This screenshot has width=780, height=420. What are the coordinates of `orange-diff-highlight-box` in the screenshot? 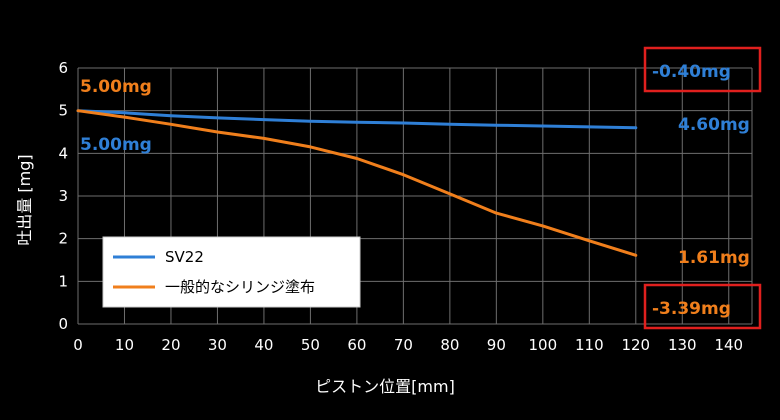 It's located at (702, 306).